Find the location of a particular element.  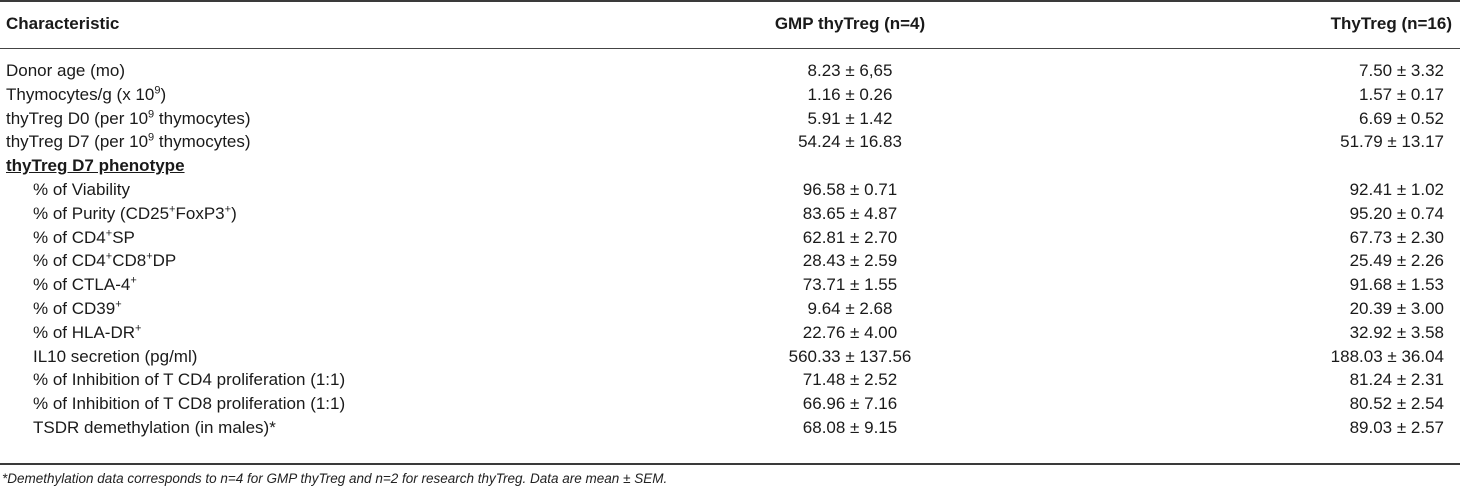

thy-value: 92.41 ± 1.02 is located at coordinates (1396, 189).